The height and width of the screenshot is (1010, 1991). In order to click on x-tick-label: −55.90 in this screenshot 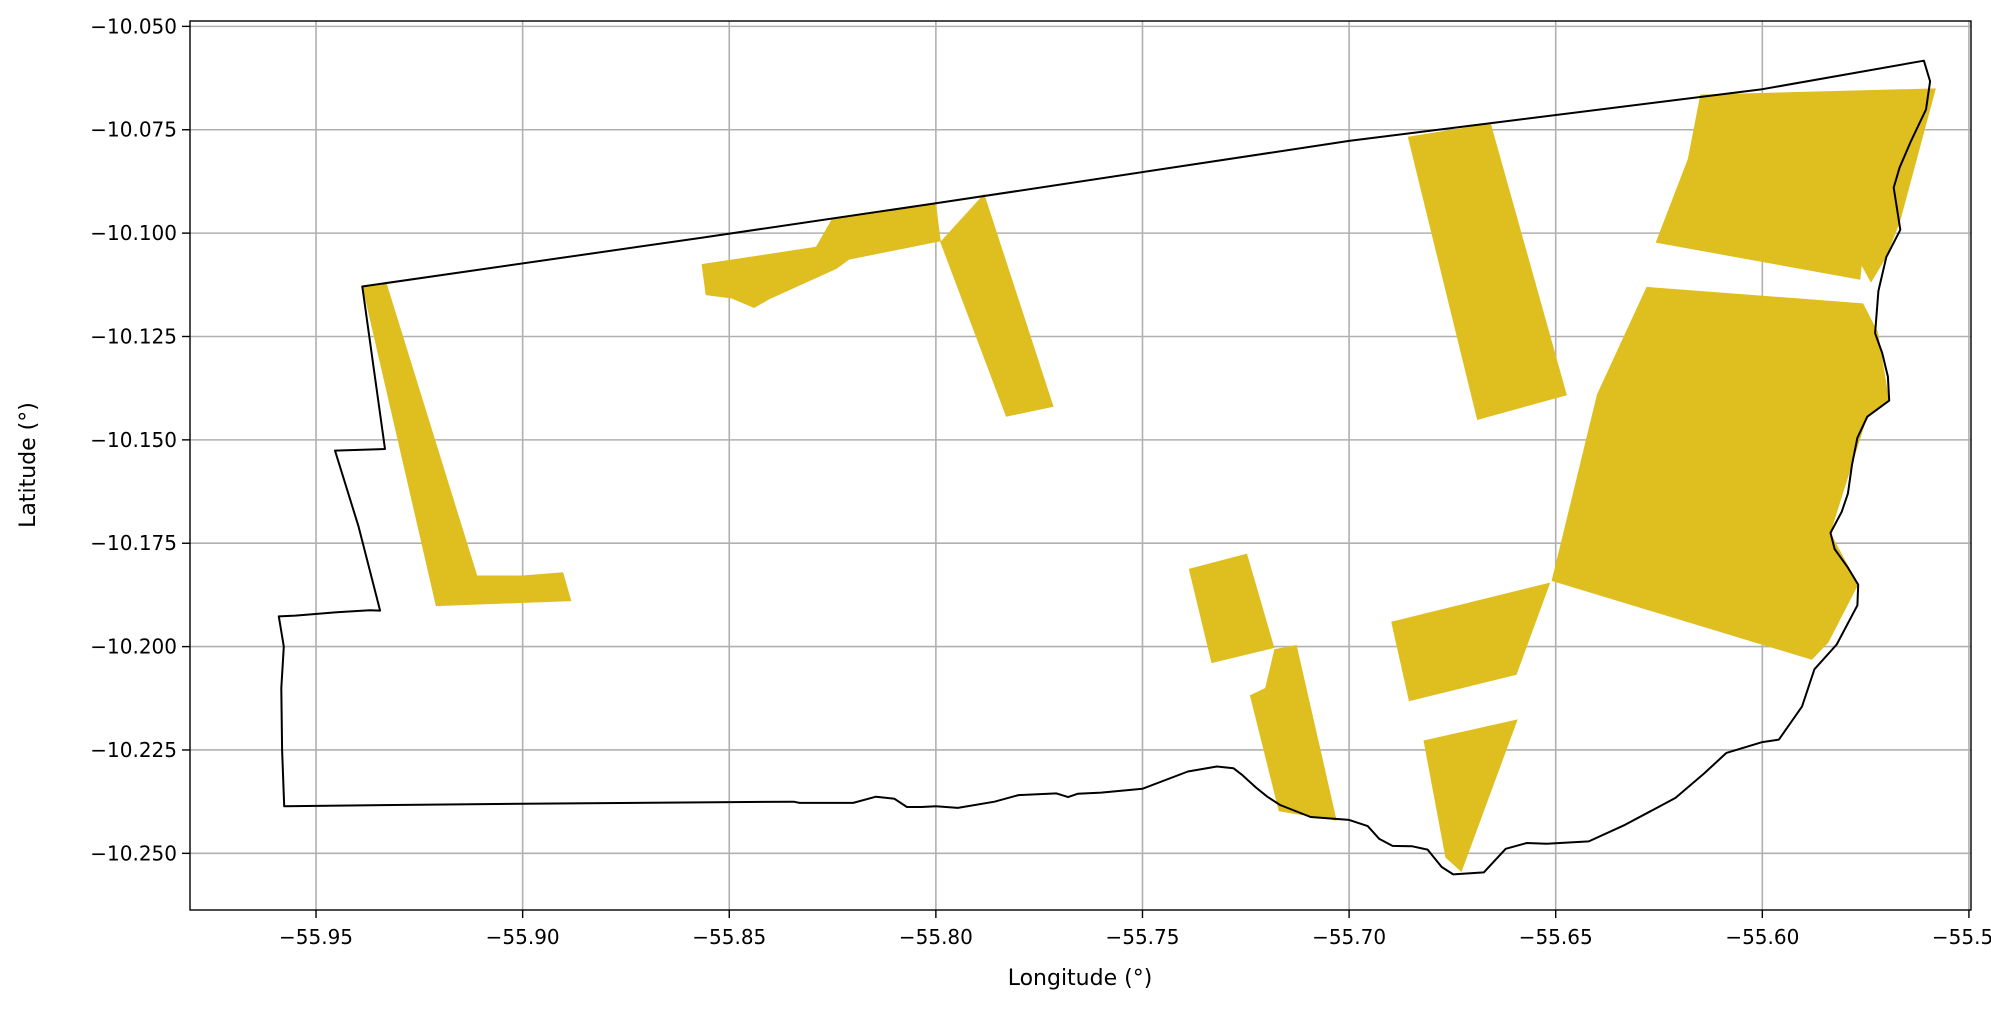, I will do `click(523, 937)`.